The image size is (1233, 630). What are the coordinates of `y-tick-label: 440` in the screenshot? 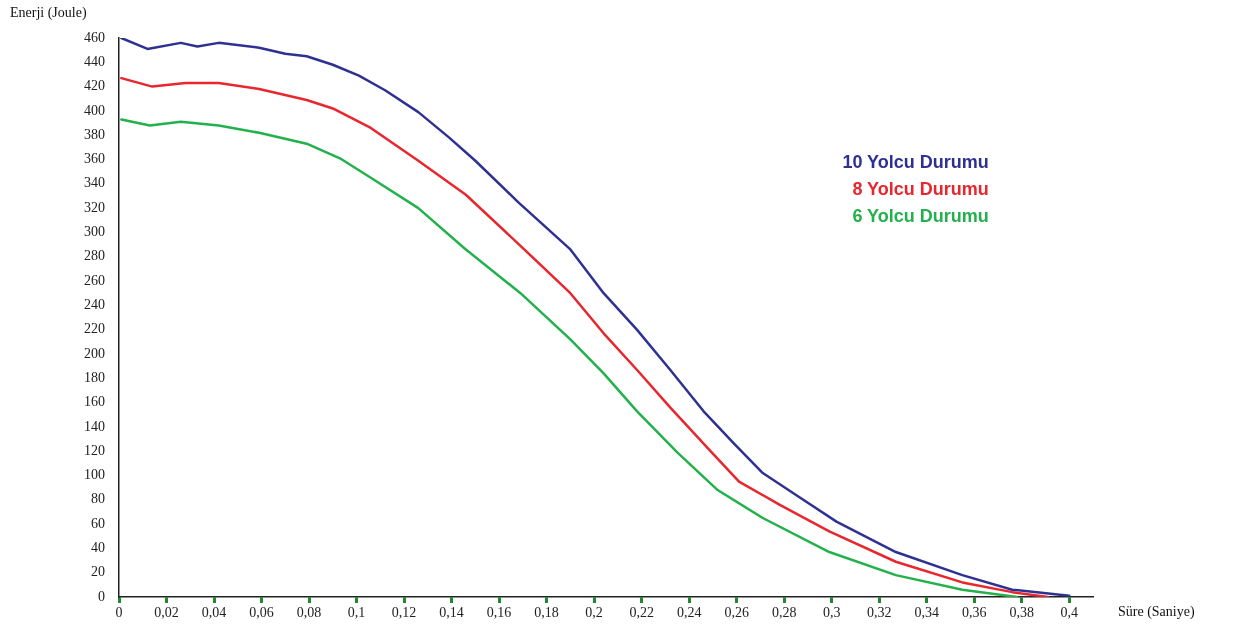 It's located at (94, 61).